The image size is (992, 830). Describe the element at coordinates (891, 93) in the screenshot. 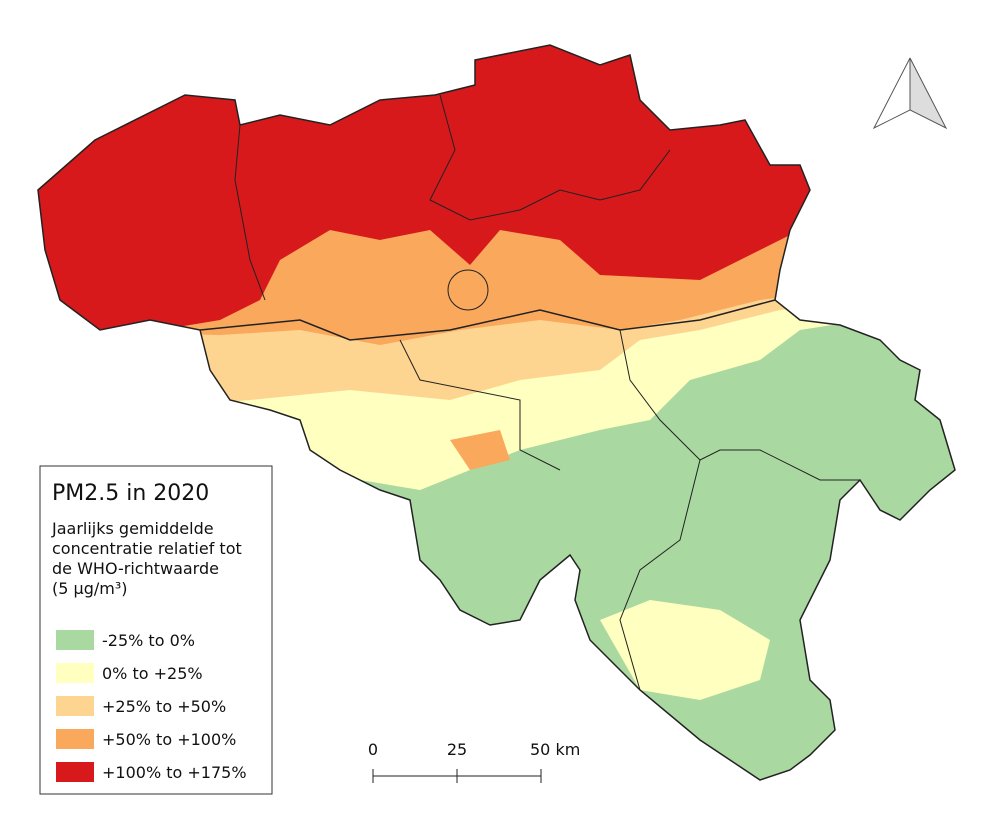

I see `north-arrow-left` at that location.